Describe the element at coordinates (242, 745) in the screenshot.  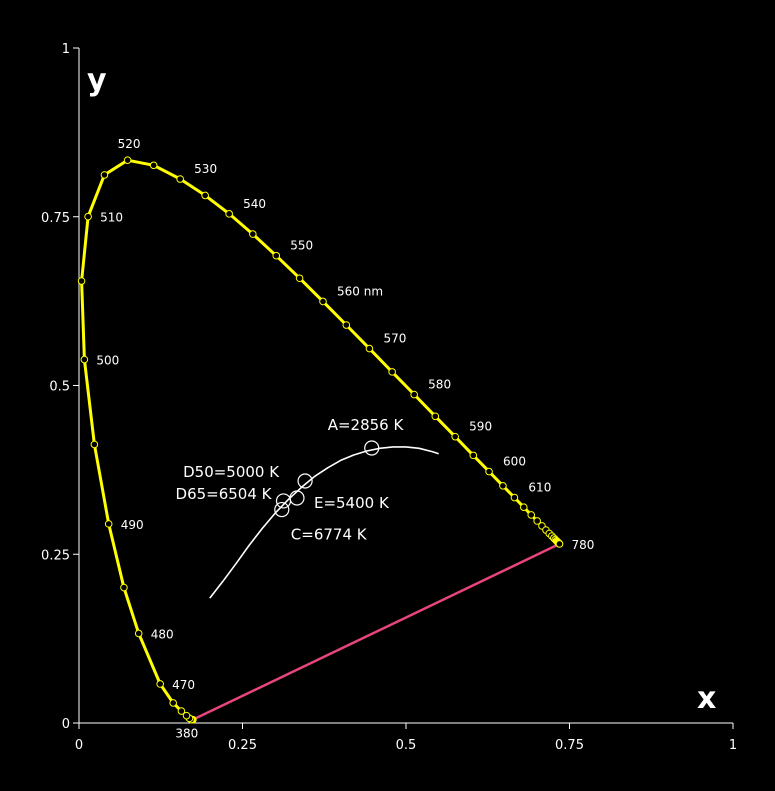
I see `x-tick-label: 0.25` at that location.